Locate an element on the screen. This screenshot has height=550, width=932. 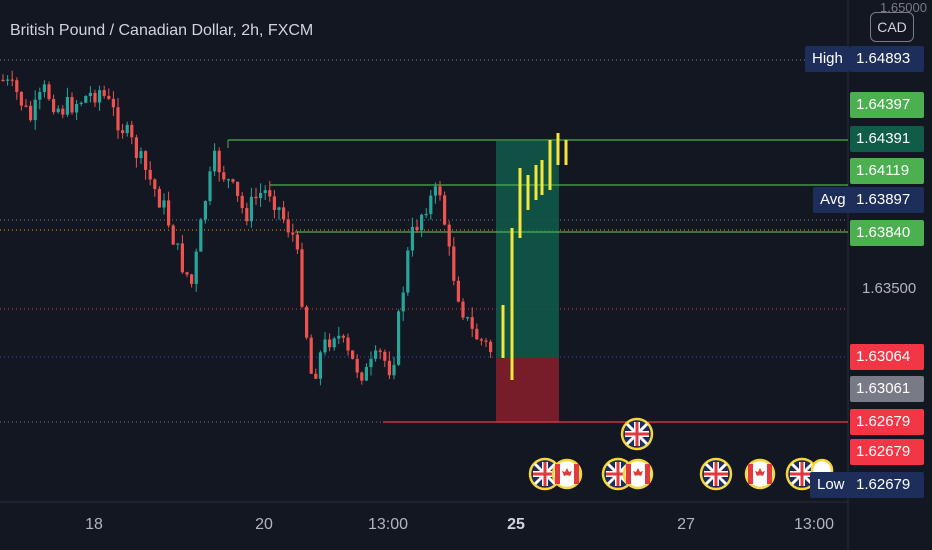
time-label-1300-a: 13:00 is located at coordinates (388, 524).